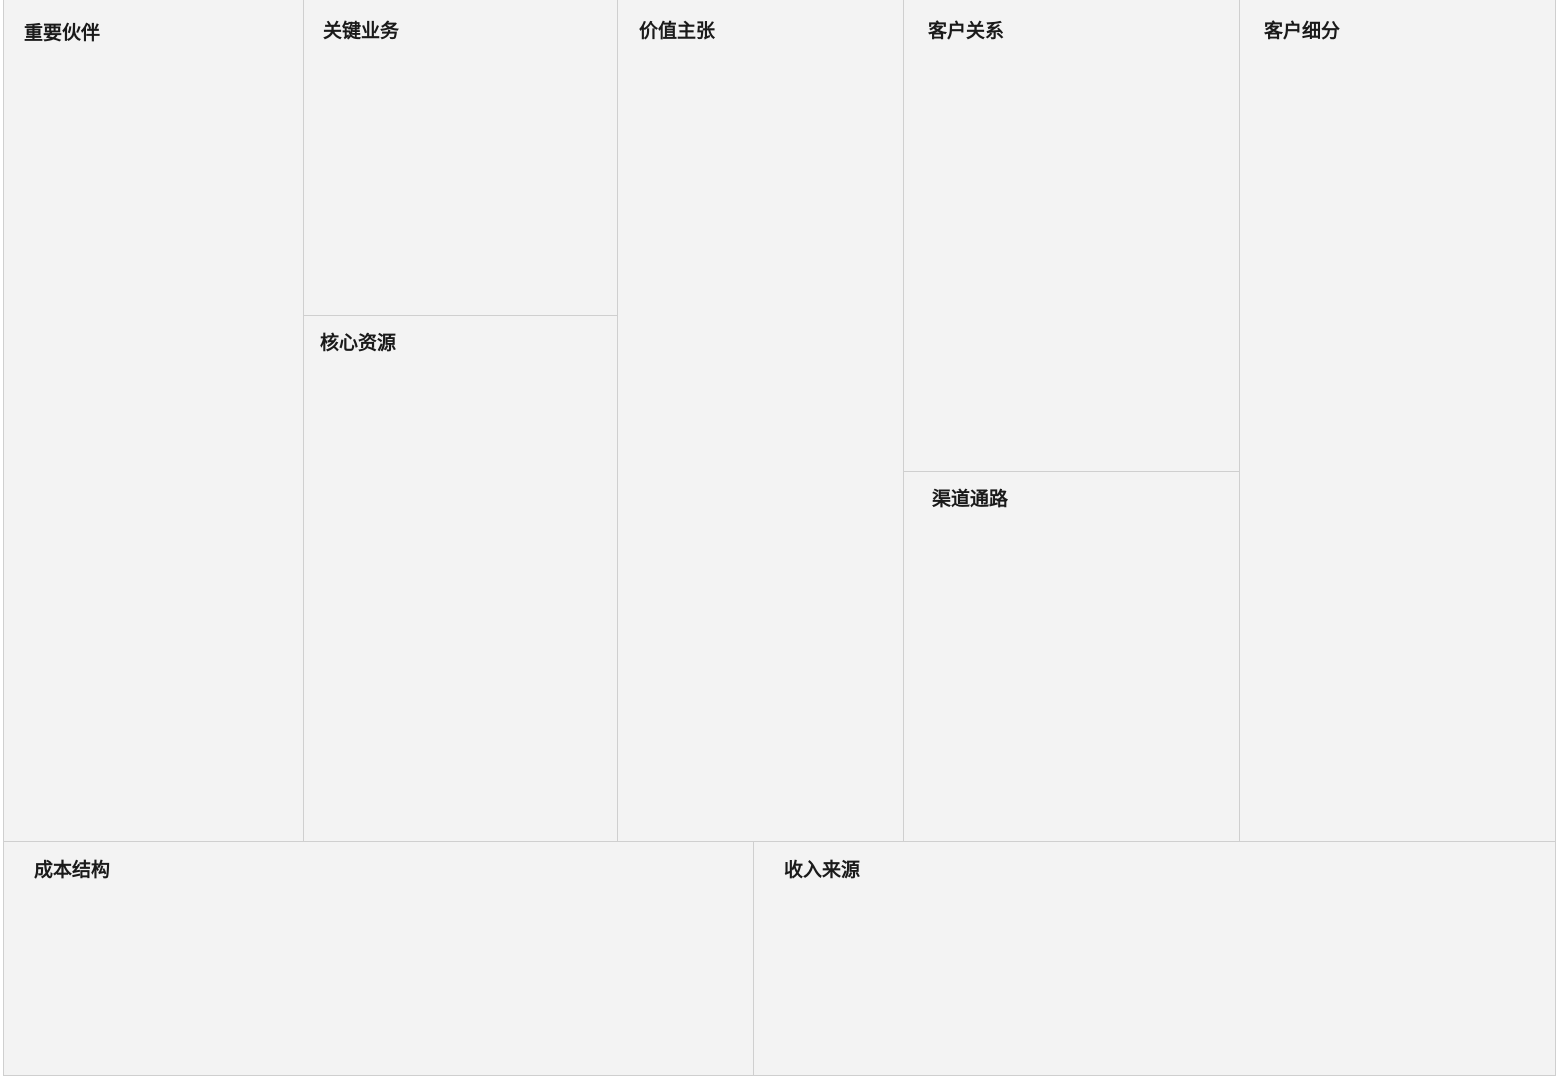 The image size is (1558, 1078). What do you see at coordinates (72, 870) in the screenshot?
I see `cost-structure-title: 成本结构` at bounding box center [72, 870].